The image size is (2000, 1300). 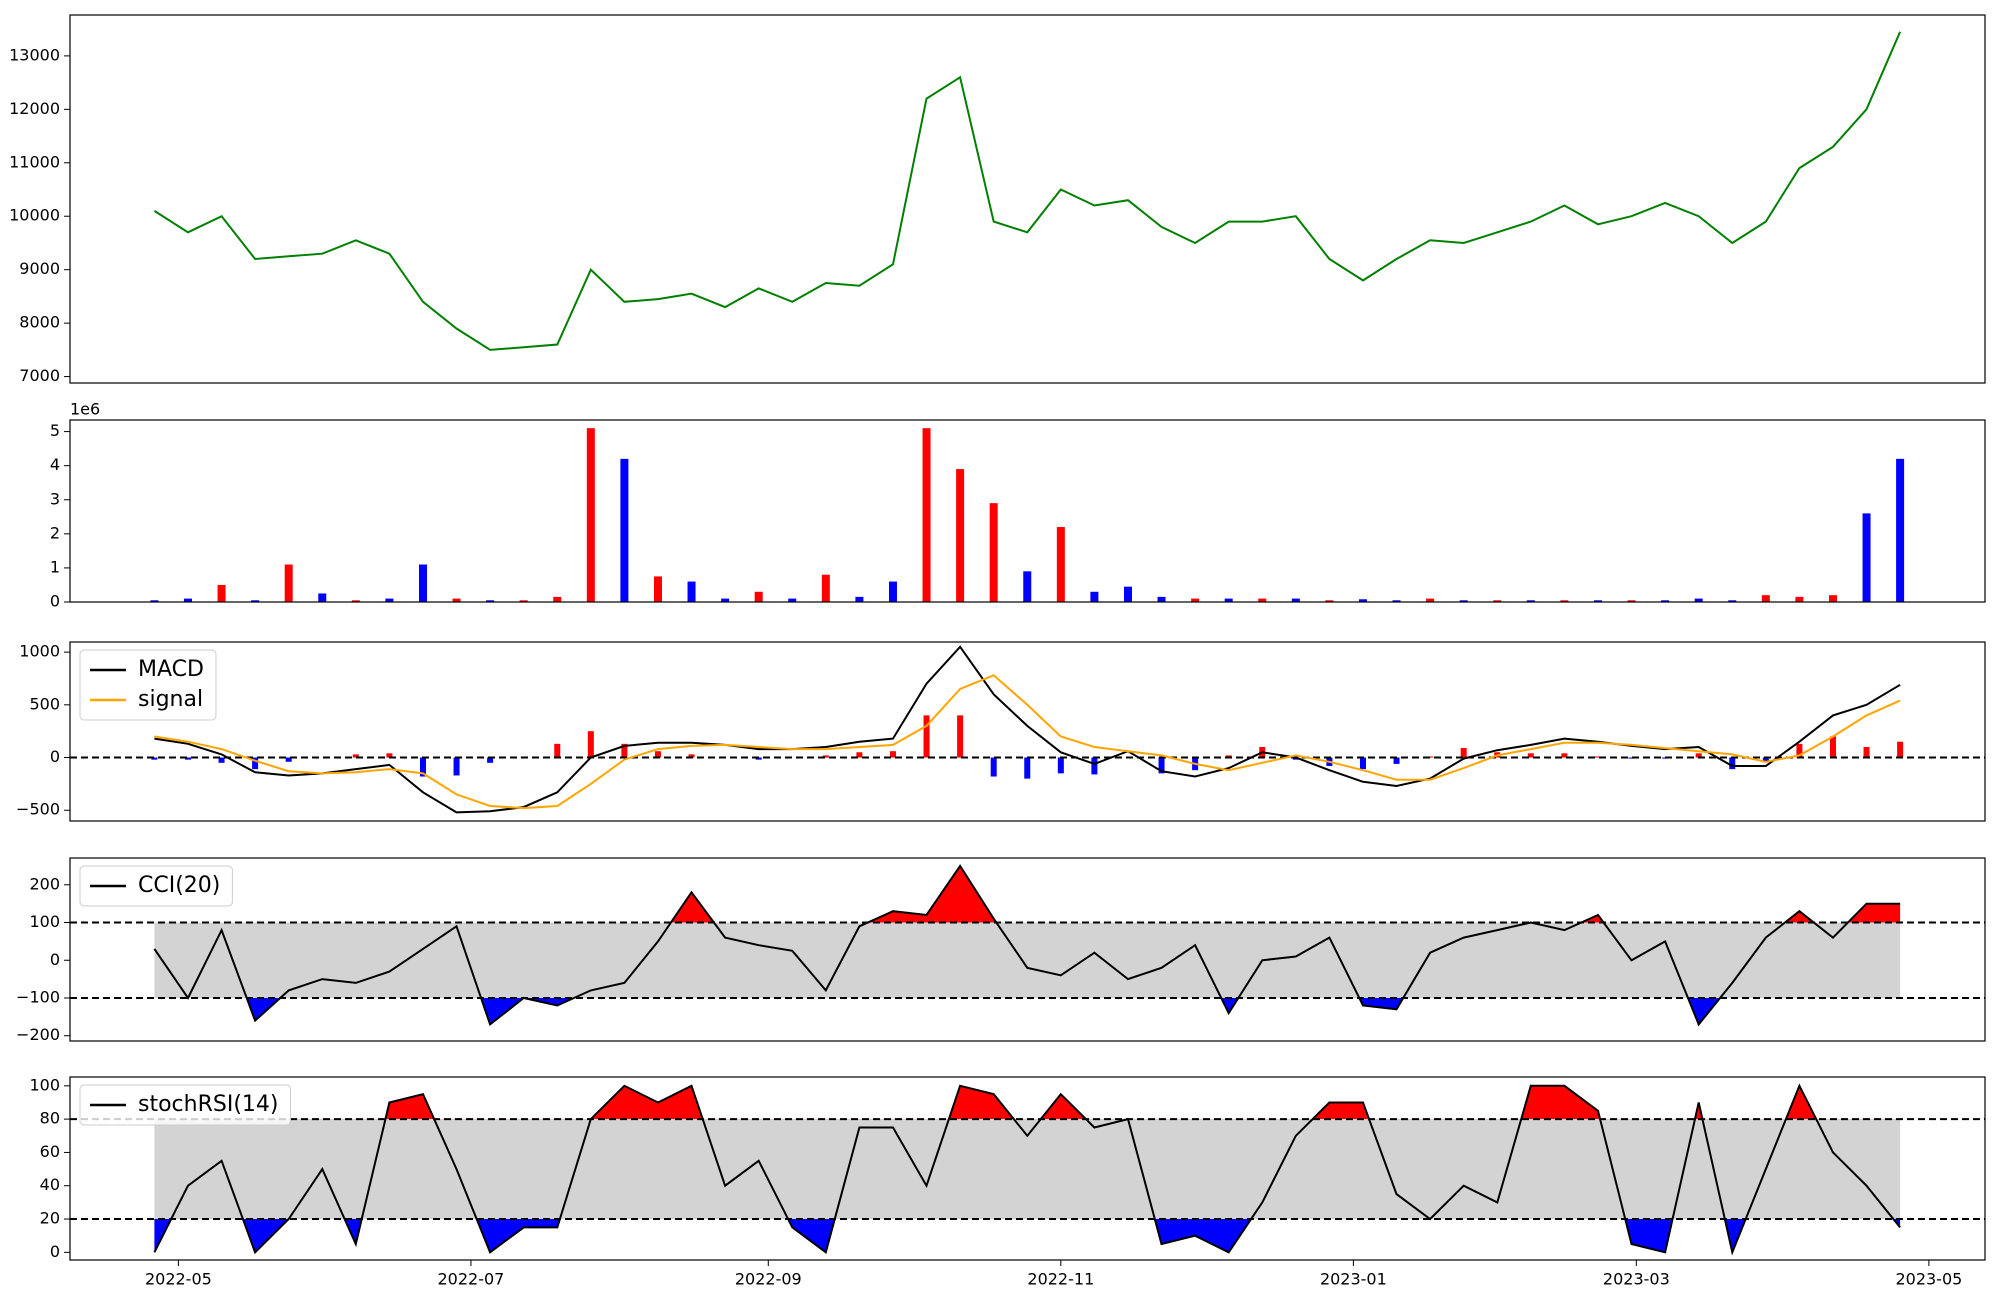 What do you see at coordinates (34, 161) in the screenshot?
I see `y-tick-label: 11000` at bounding box center [34, 161].